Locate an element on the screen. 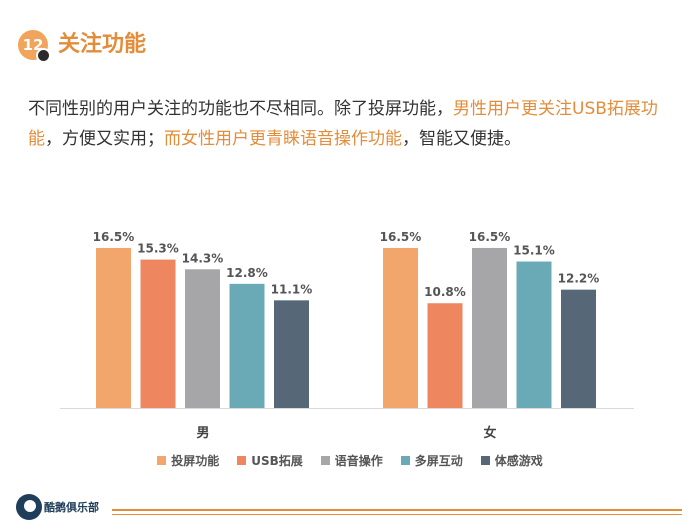 This screenshot has height=532, width=700. legend-label: 多屏互动 is located at coordinates (438, 461).